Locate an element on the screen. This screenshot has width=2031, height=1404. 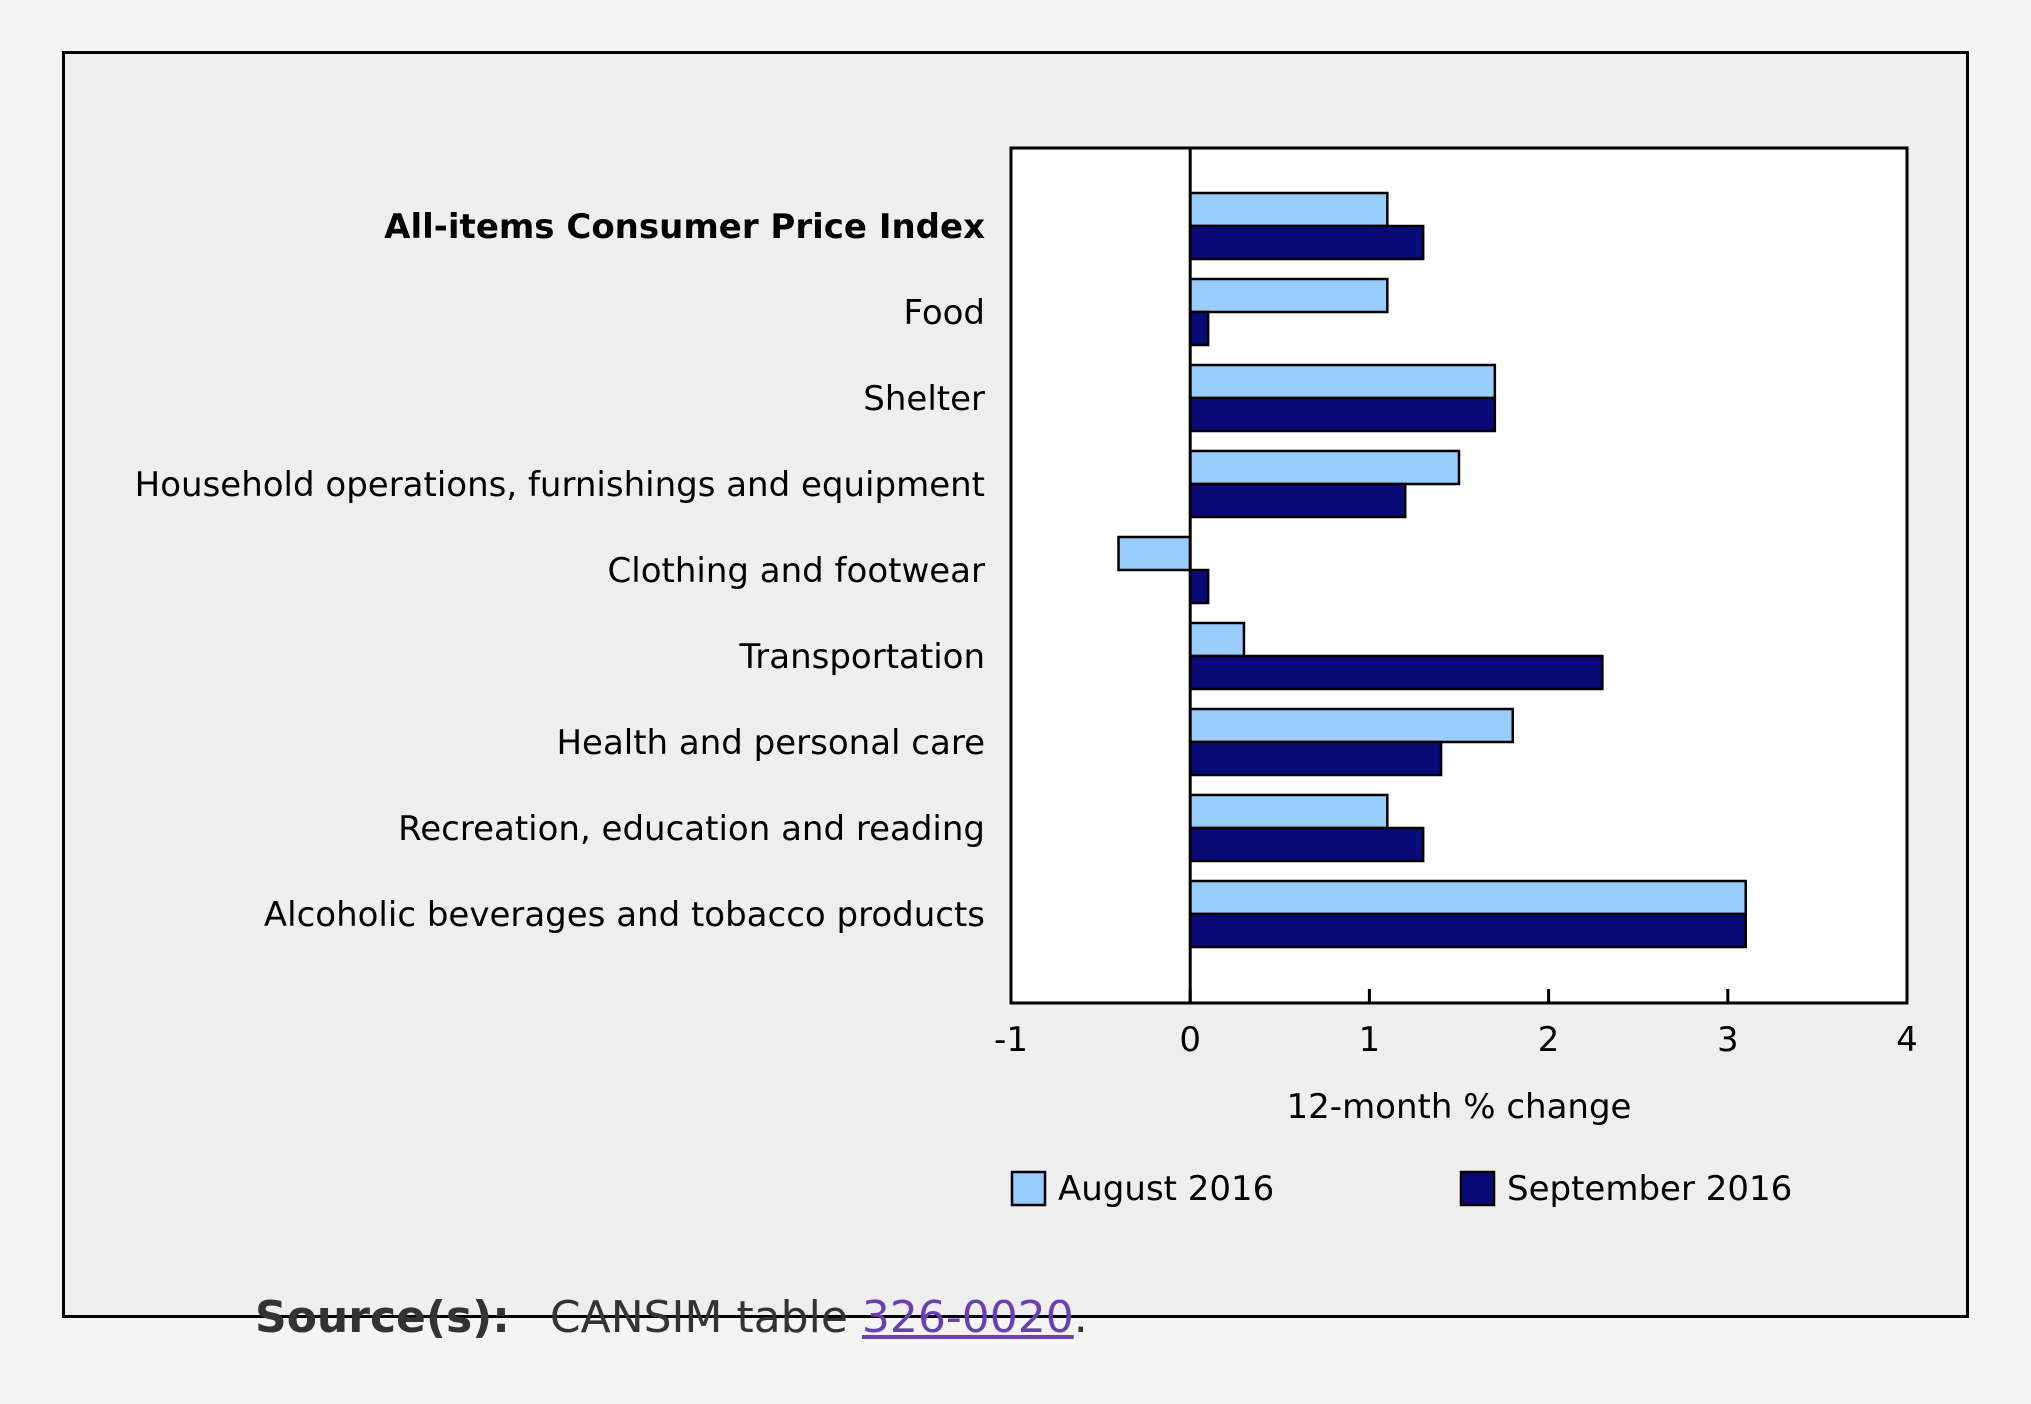
x-tick-label: 2 is located at coordinates (1549, 1040).